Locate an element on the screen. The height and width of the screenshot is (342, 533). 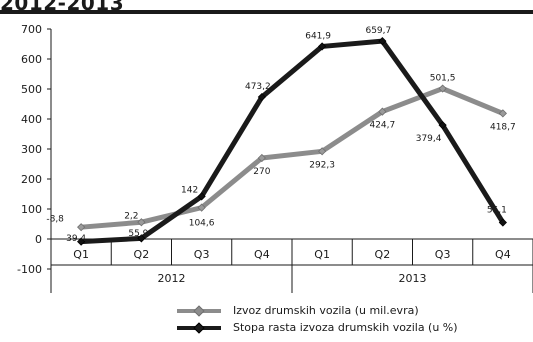
legend-label-growth: Stopa rasta izvoza drumskih vozila (u %) is located at coordinates (345, 327).